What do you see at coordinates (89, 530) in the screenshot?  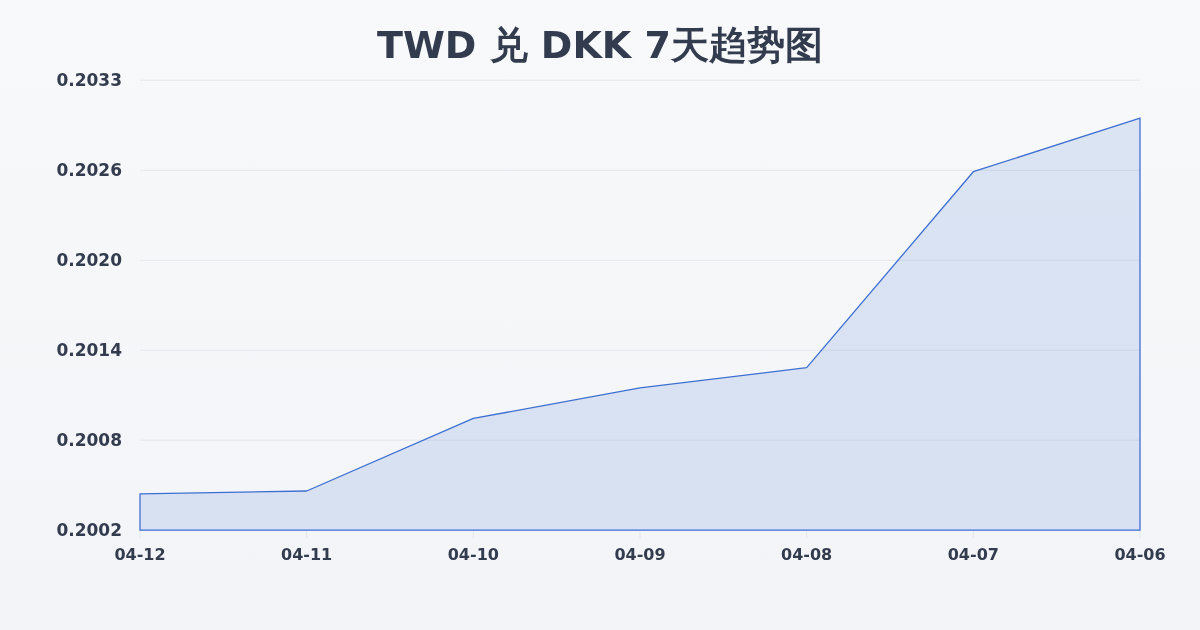 I see `y-tick-label: 0.2002` at bounding box center [89, 530].